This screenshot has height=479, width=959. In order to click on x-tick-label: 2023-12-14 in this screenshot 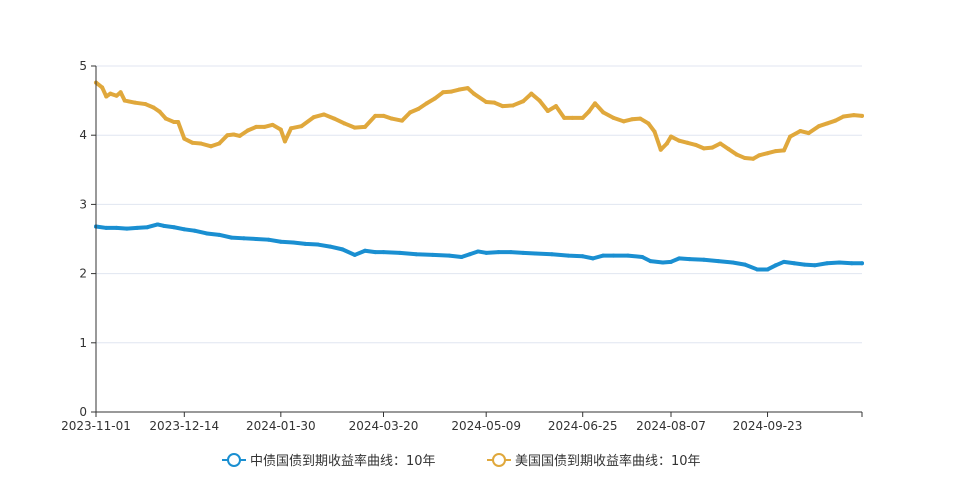, I will do `click(184, 426)`.